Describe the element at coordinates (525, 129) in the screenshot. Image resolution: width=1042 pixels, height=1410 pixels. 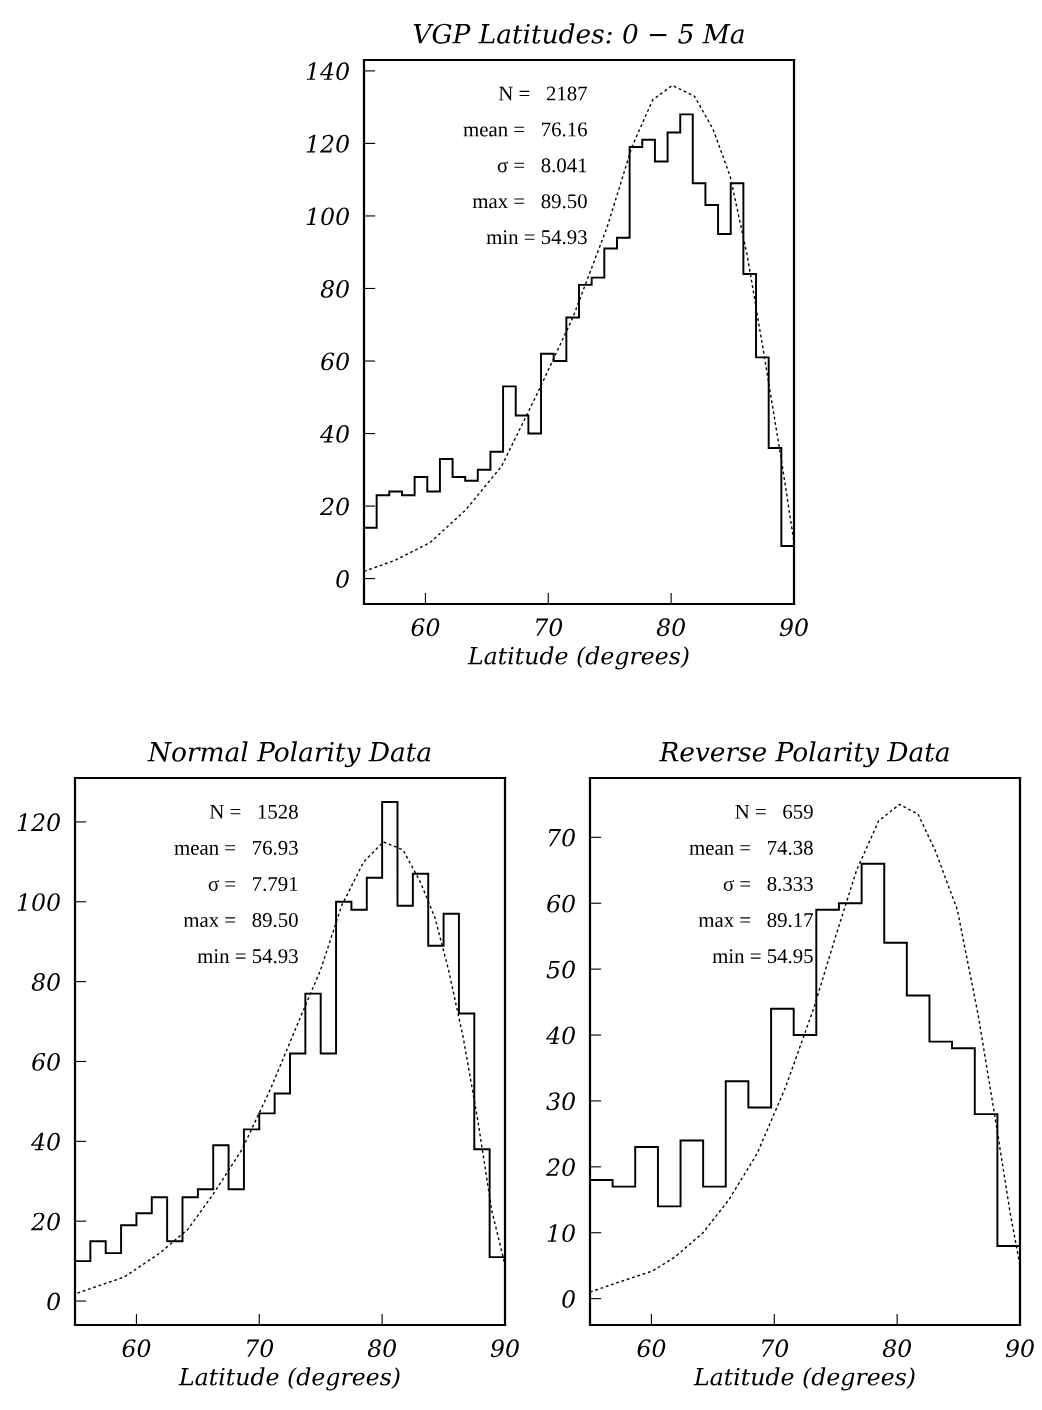
I see `annotation: mean = 76.16` at that location.